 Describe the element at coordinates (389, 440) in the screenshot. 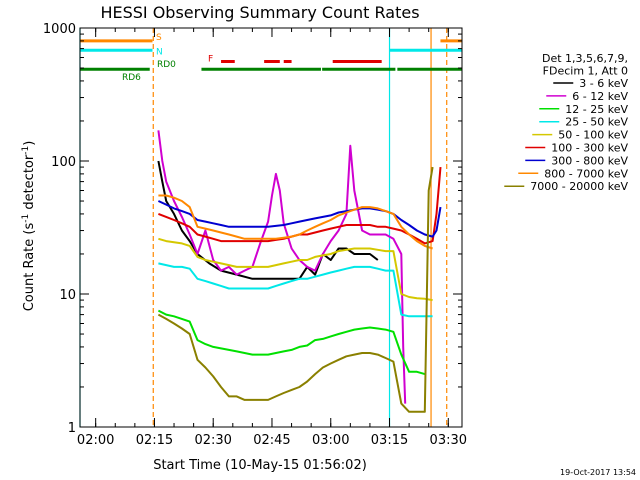

I see `x-tick-label-5: 03:15` at that location.